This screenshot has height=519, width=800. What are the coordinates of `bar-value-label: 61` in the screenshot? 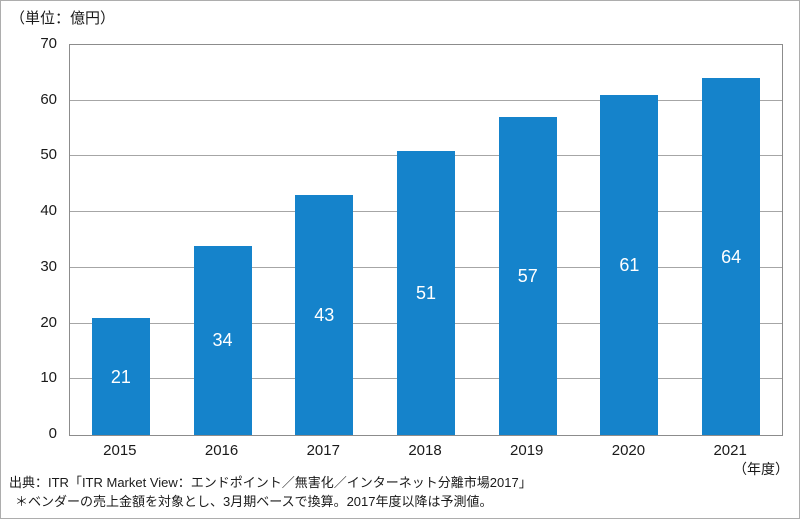 It's located at (629, 265).